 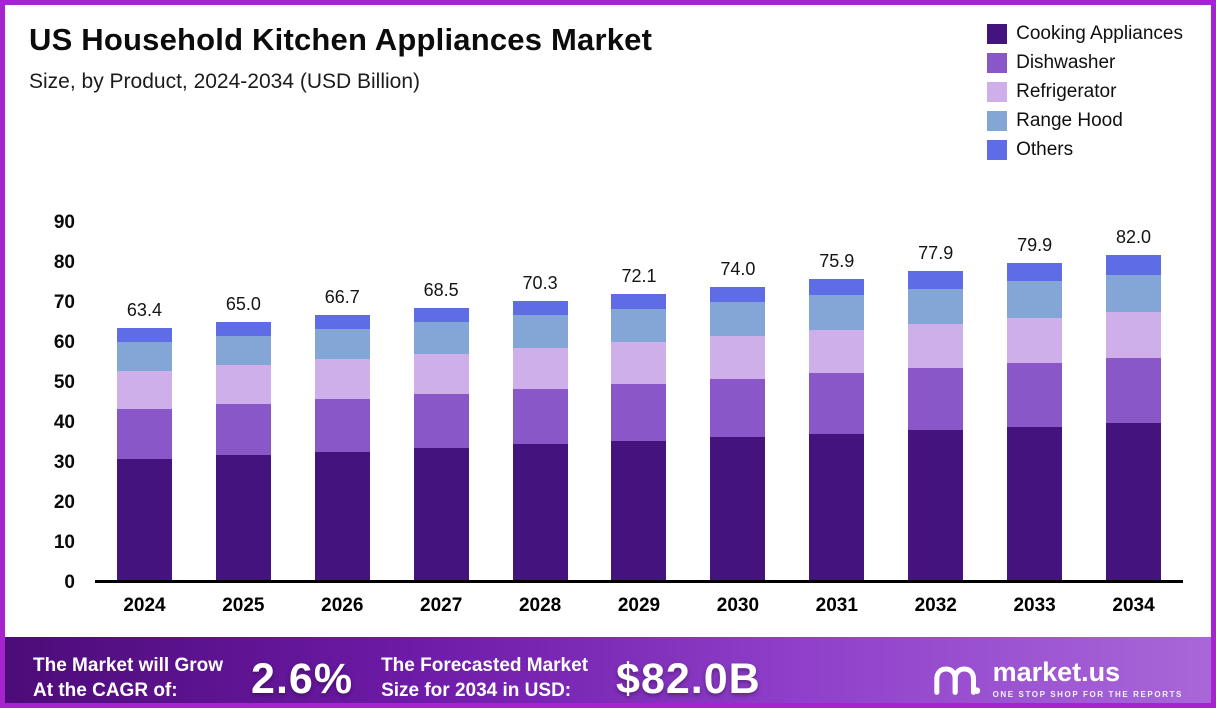 What do you see at coordinates (639, 276) in the screenshot?
I see `bar-value-label: 72.1` at bounding box center [639, 276].